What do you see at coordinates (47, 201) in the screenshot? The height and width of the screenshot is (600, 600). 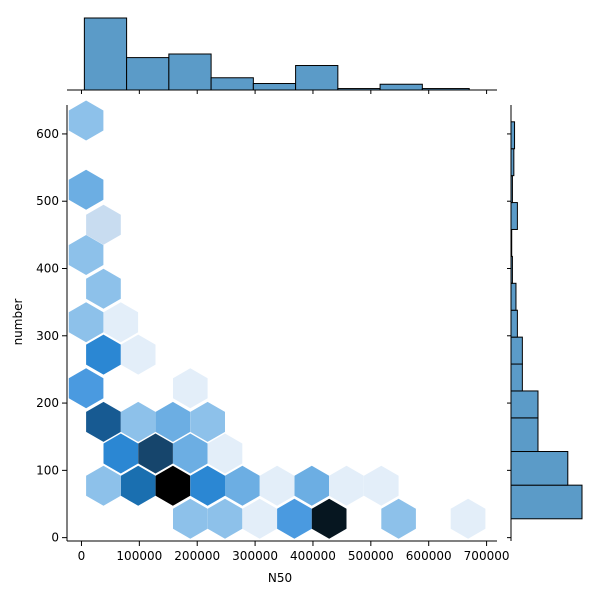 I see `y-tick-label: 500` at bounding box center [47, 201].